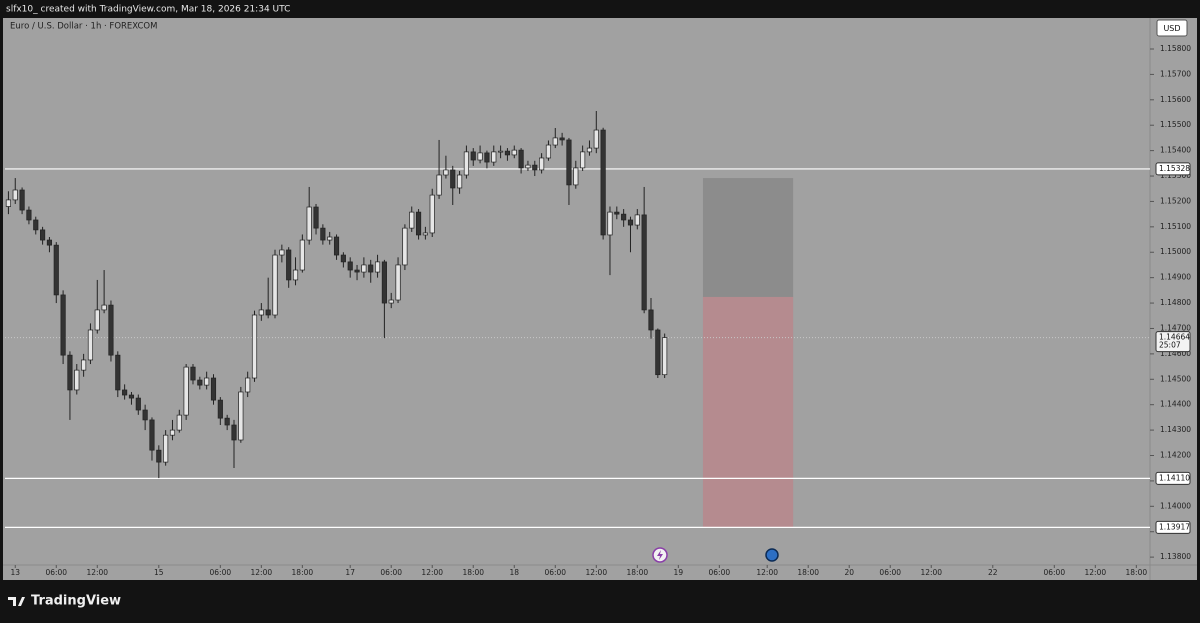  What do you see at coordinates (514, 572) in the screenshot?
I see `x-tick-label: 18` at bounding box center [514, 572].